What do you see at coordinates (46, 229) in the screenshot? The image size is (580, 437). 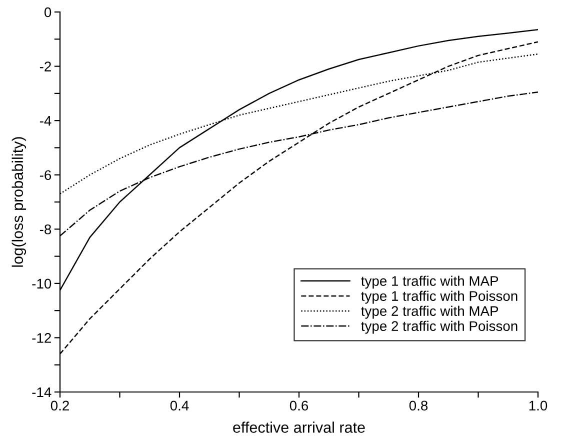 I see `y-tick-label: -8` at bounding box center [46, 229].